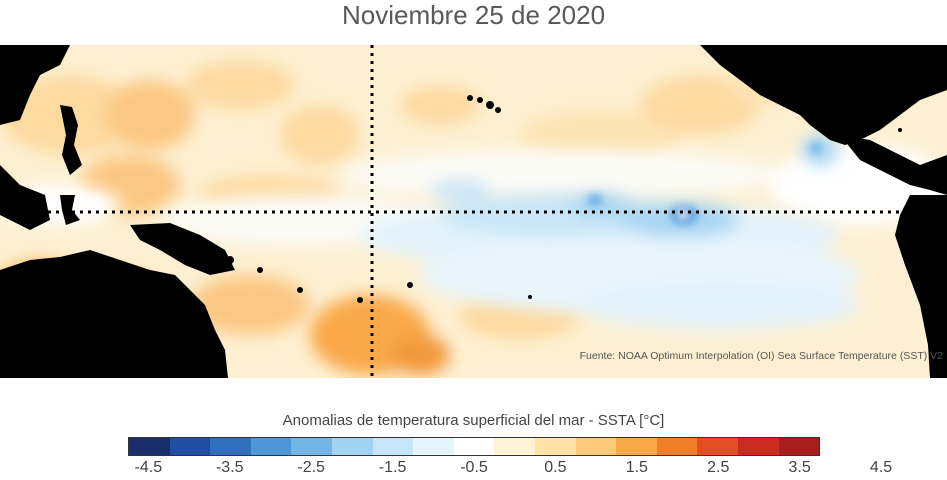 The height and width of the screenshot is (480, 947). I want to click on north-america, so click(823, 95).